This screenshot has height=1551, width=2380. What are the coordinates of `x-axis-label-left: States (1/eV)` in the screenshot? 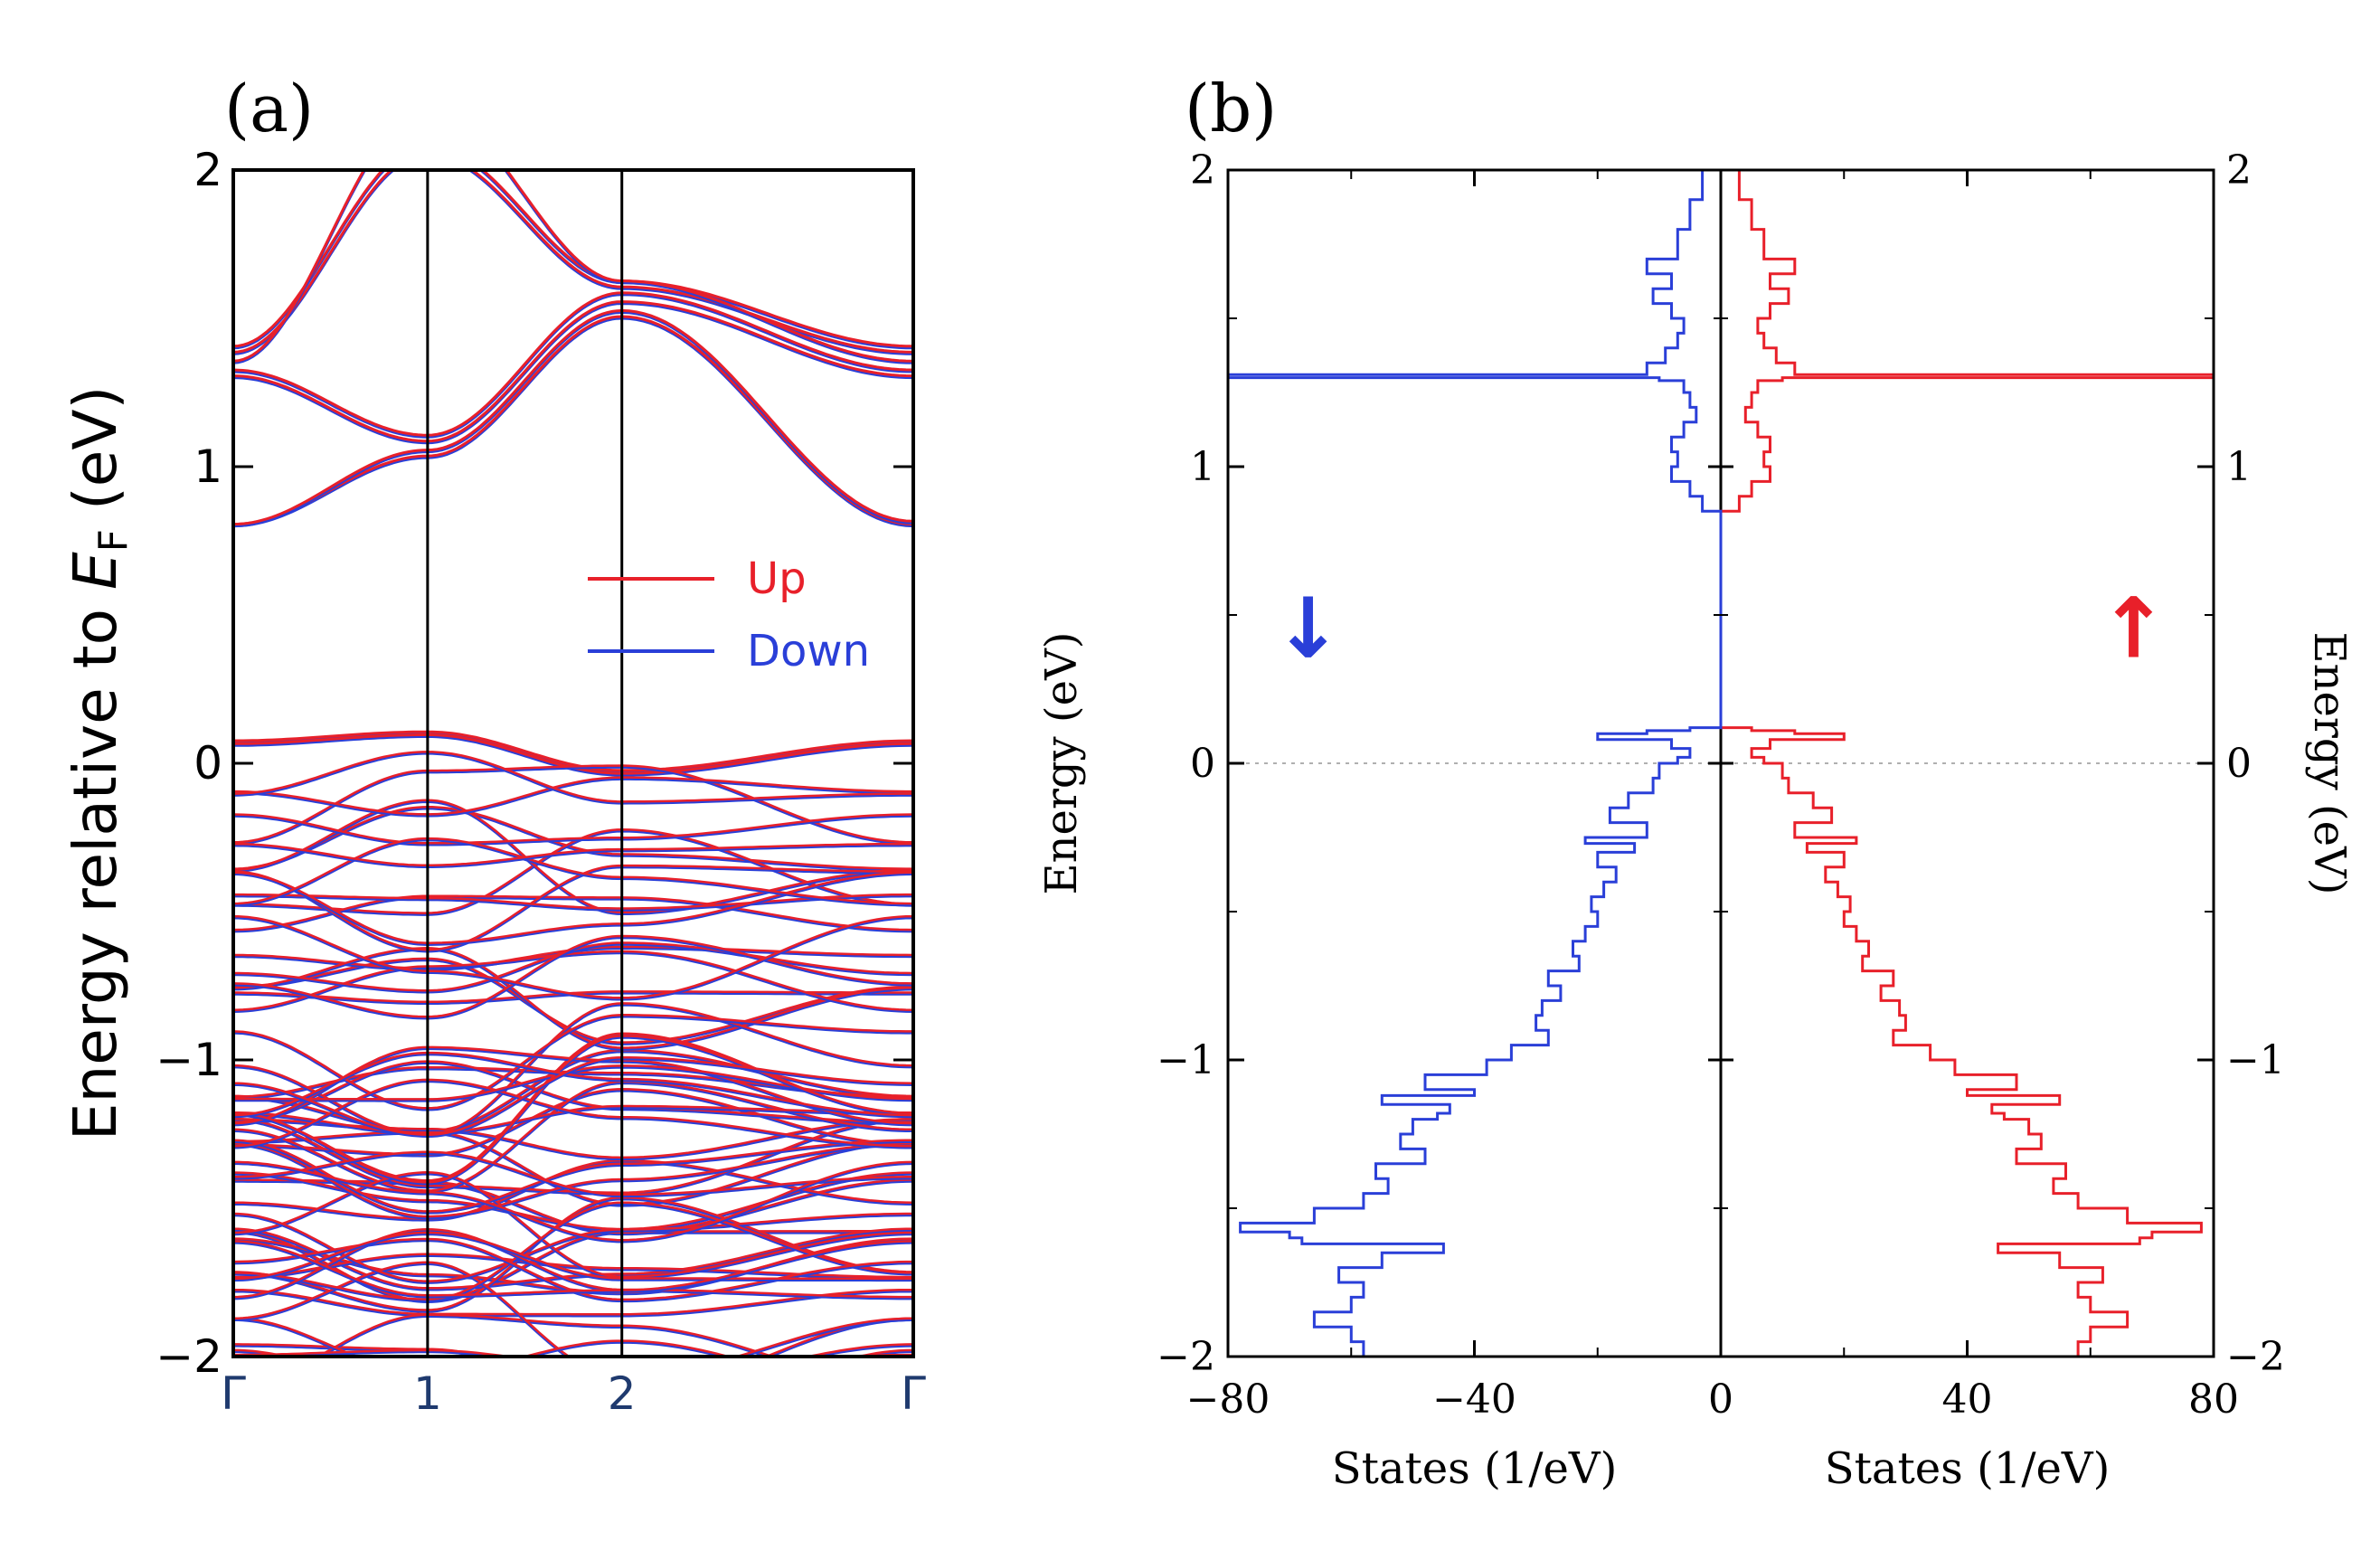 It's located at (1475, 1468).